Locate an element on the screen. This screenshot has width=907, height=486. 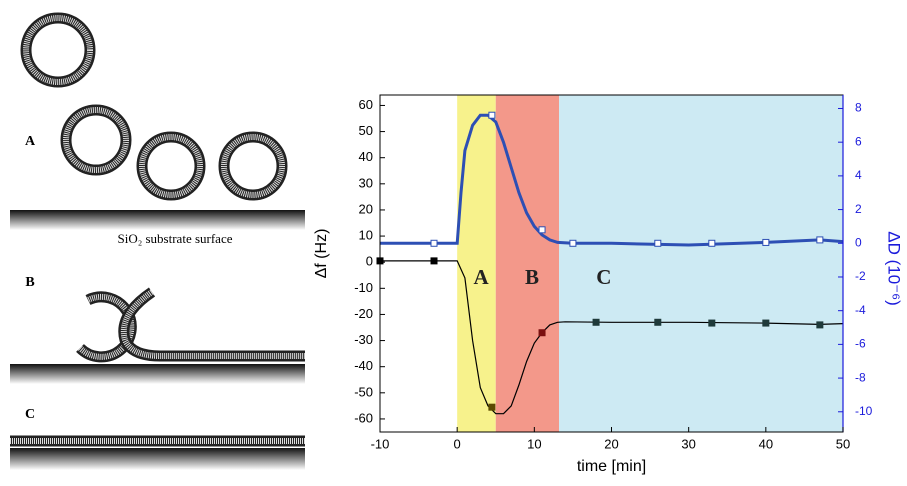
stage-label: B is located at coordinates (29, 282).